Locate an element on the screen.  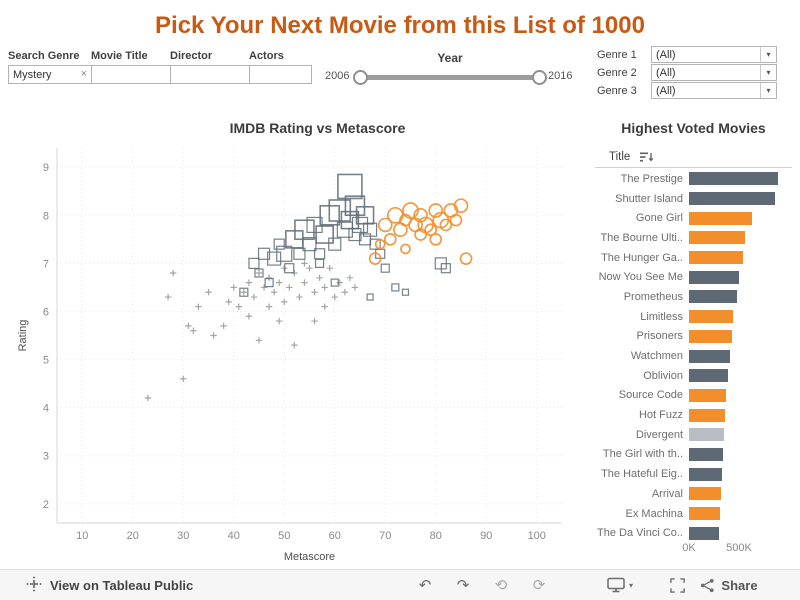
bar-row: Hot Fuzz is located at coordinates (693, 415).